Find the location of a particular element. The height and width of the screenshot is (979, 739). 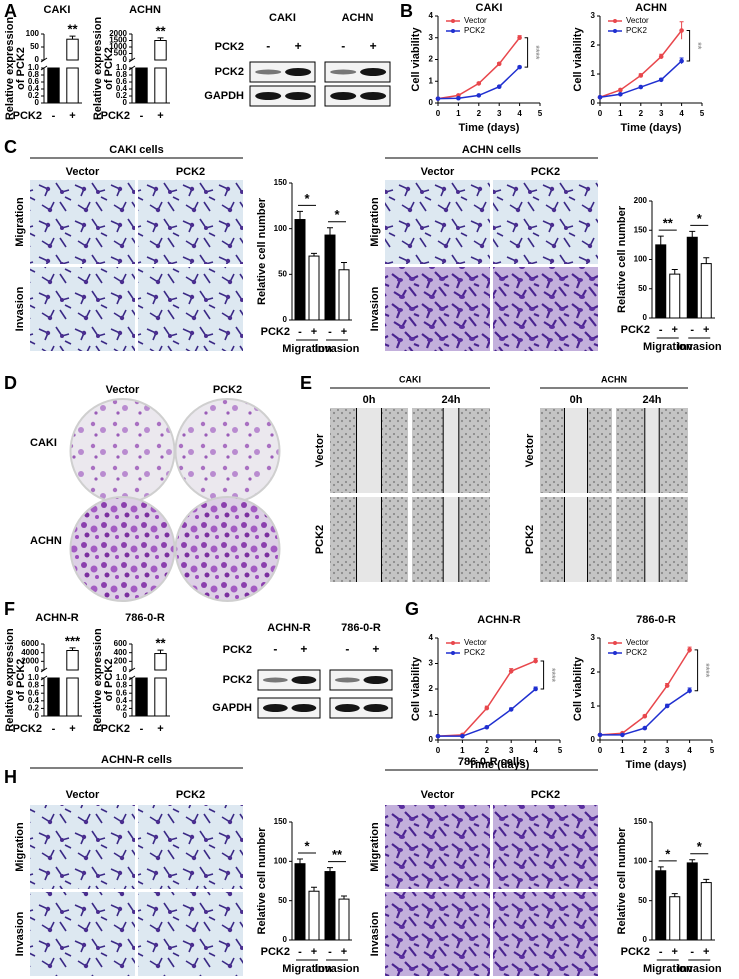

y-tick-label: 400 is located at coordinates (121, 652).